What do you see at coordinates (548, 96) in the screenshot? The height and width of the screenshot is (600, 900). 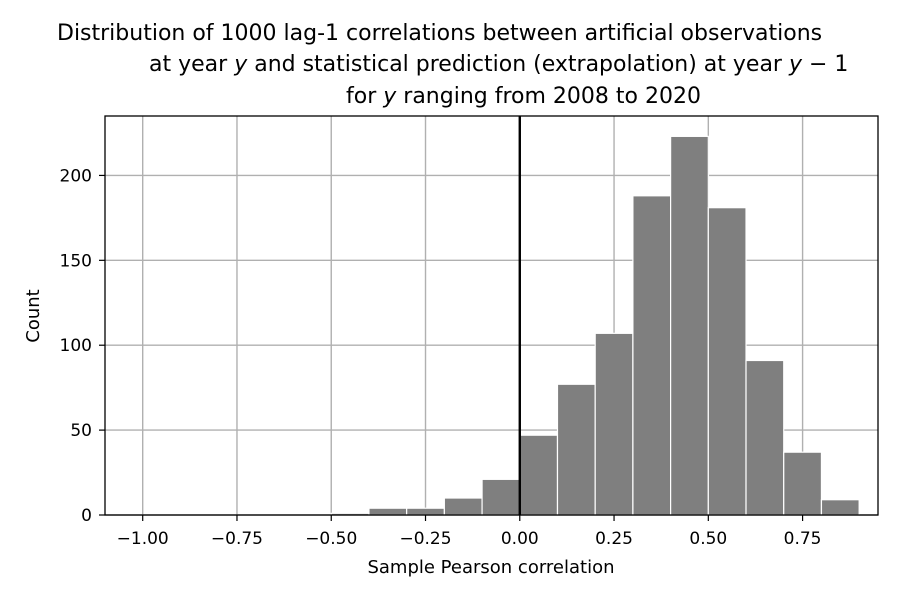 I see `title-line-3-post: ranging from 2008 to 2020` at bounding box center [548, 96].